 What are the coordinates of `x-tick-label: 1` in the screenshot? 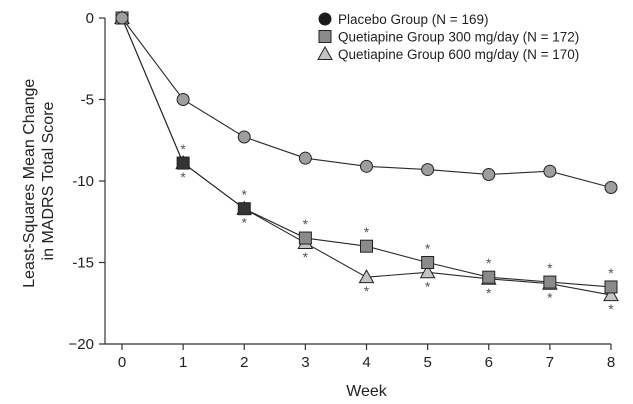 It's located at (183, 362).